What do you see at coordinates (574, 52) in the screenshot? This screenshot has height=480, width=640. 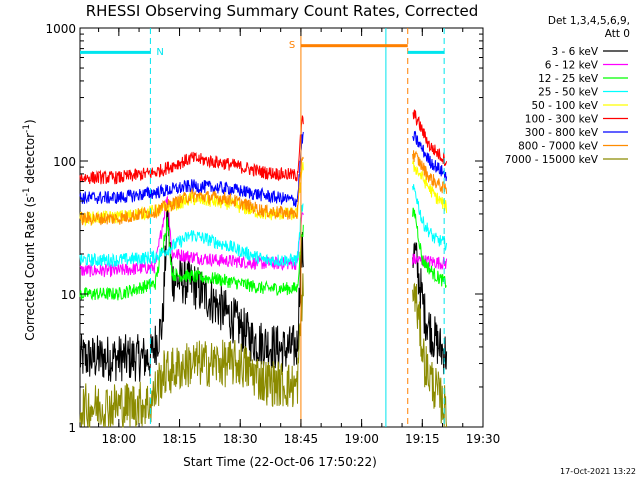 I see `legend-label-1: 3 - 6 keV` at bounding box center [574, 52].